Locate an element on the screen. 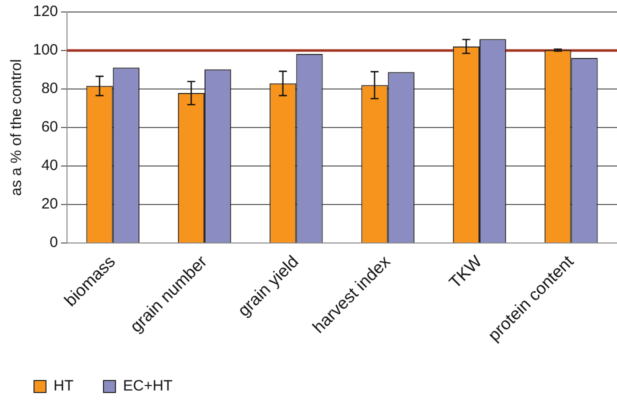 The image size is (617, 404). y-tick-label: 40 is located at coordinates (49, 165).